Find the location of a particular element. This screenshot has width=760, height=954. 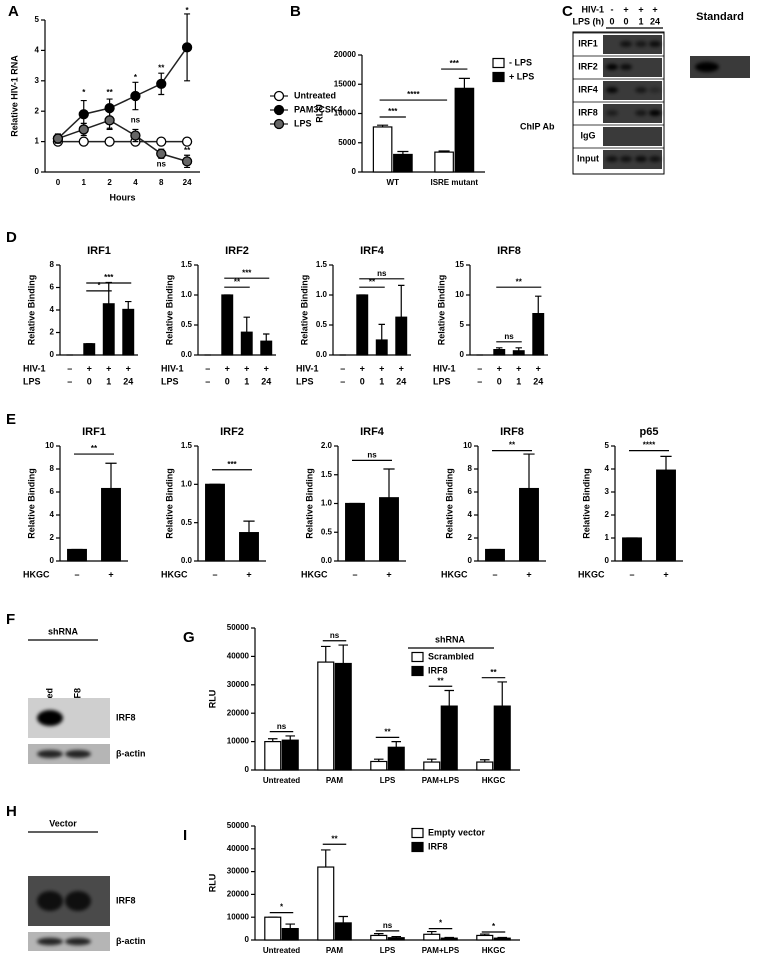

y-tick-label: 4 is located at coordinates (37, 50).